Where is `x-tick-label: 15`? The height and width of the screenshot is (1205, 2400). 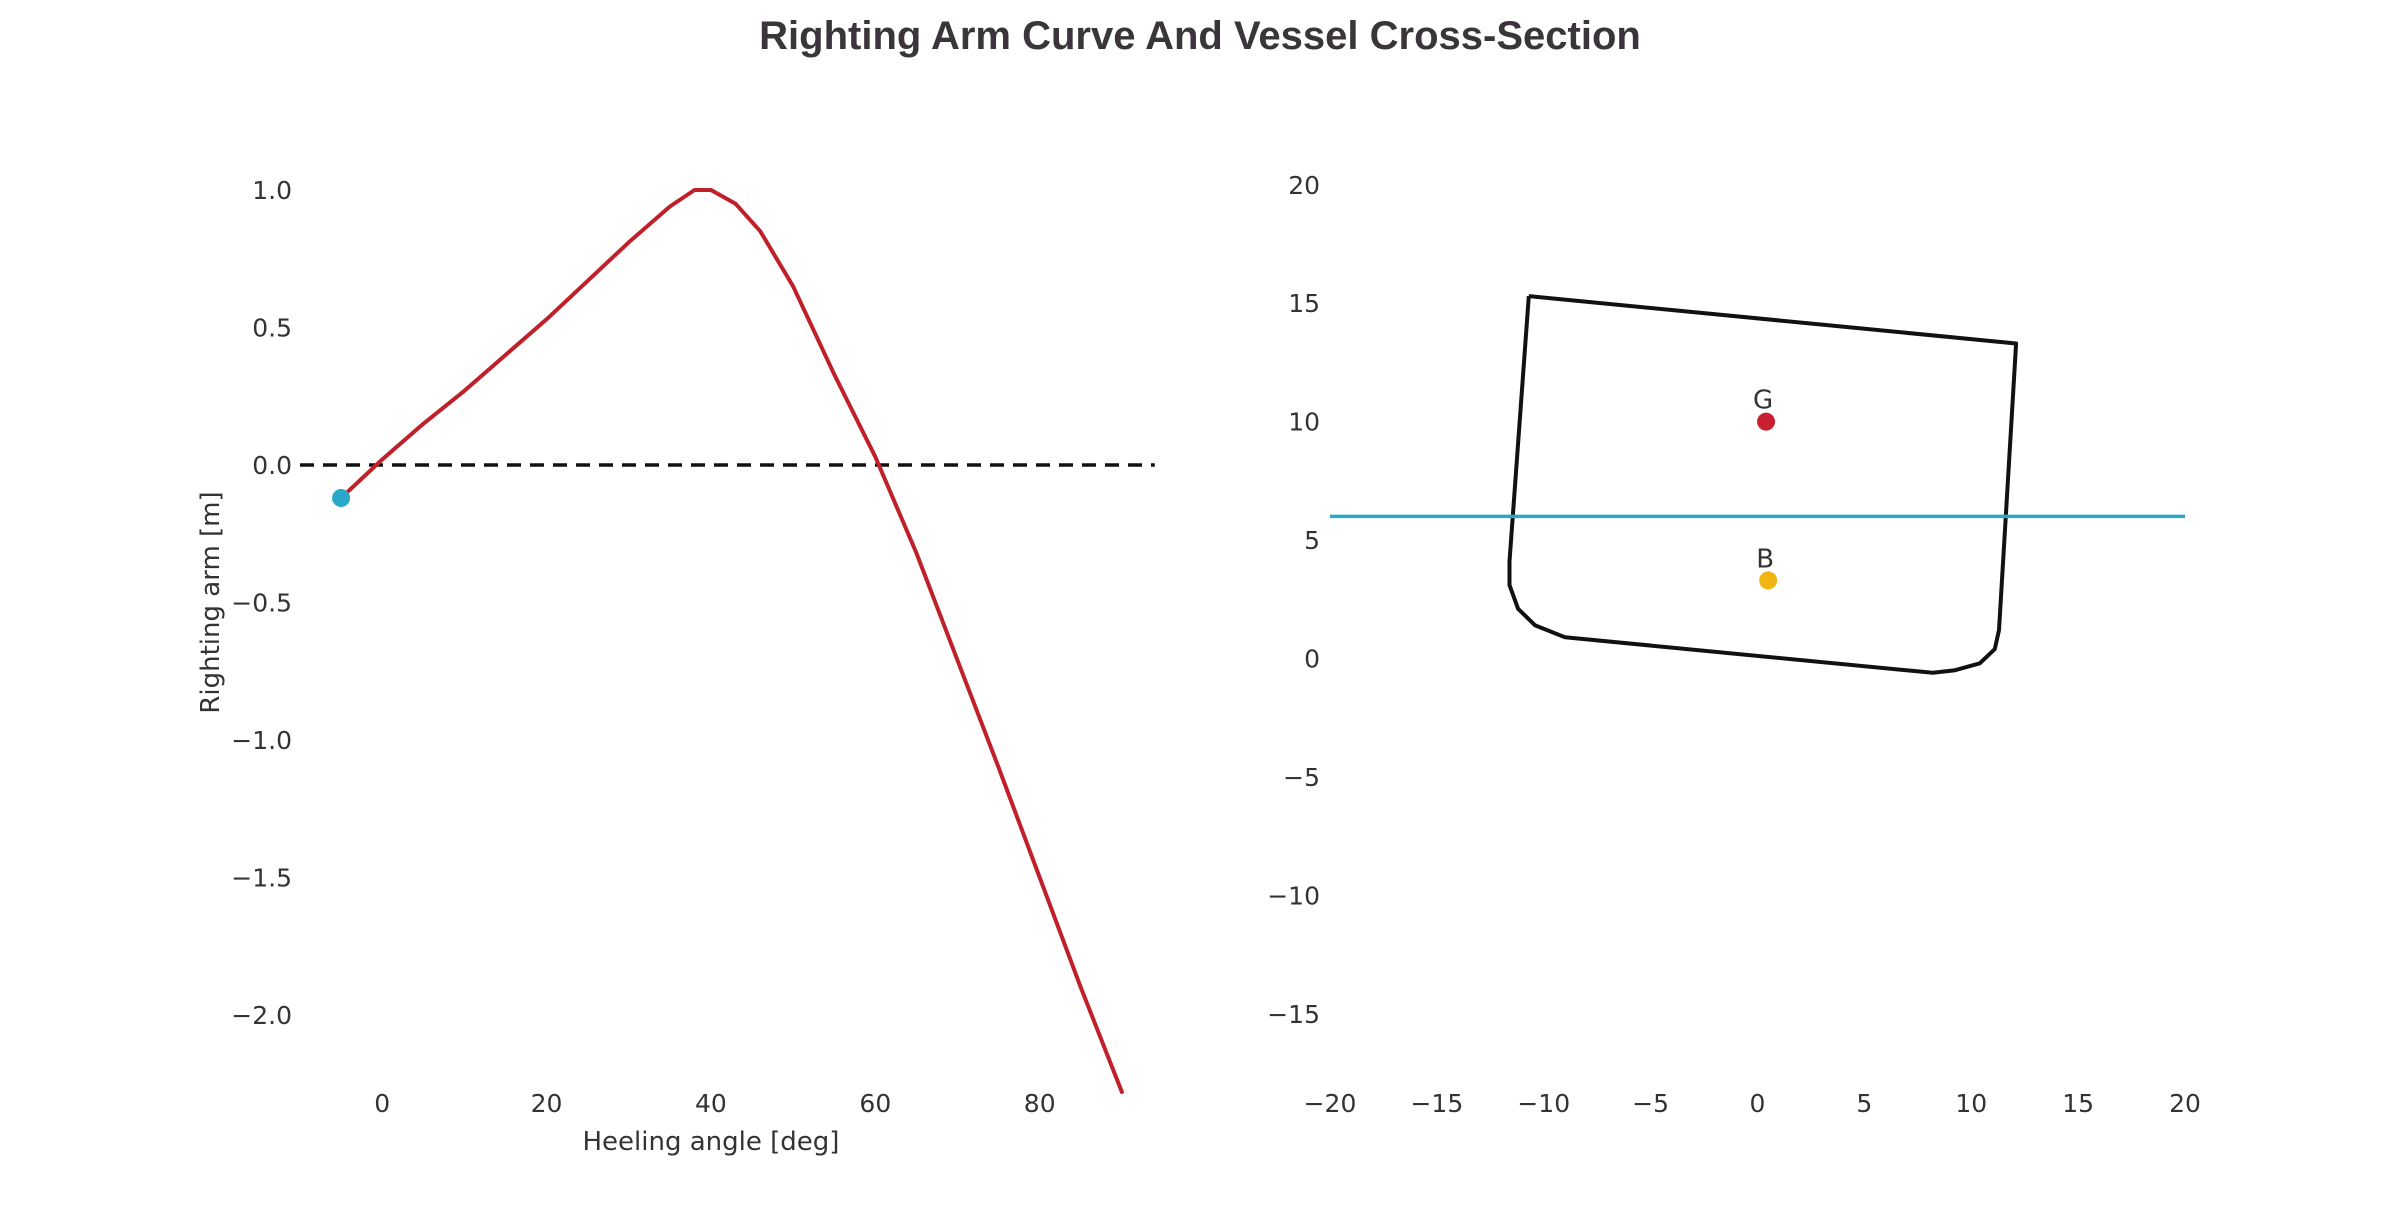 x-tick-label: 15 is located at coordinates (2078, 1103).